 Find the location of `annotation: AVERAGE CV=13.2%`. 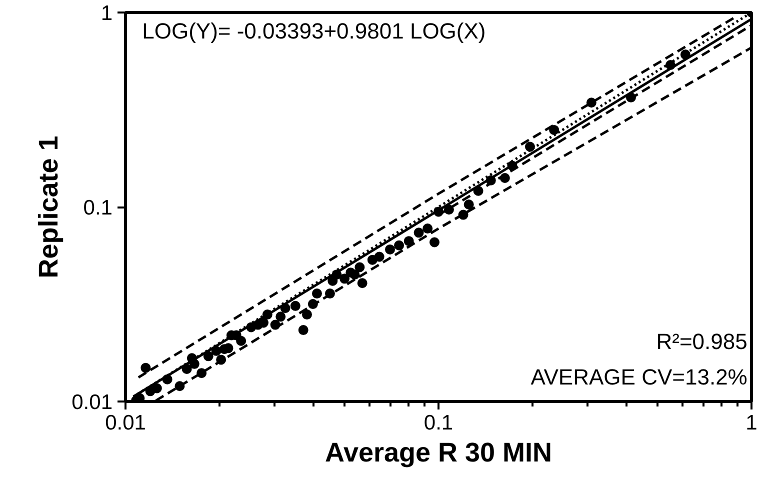

annotation: AVERAGE CV=13.2% is located at coordinates (639, 377).